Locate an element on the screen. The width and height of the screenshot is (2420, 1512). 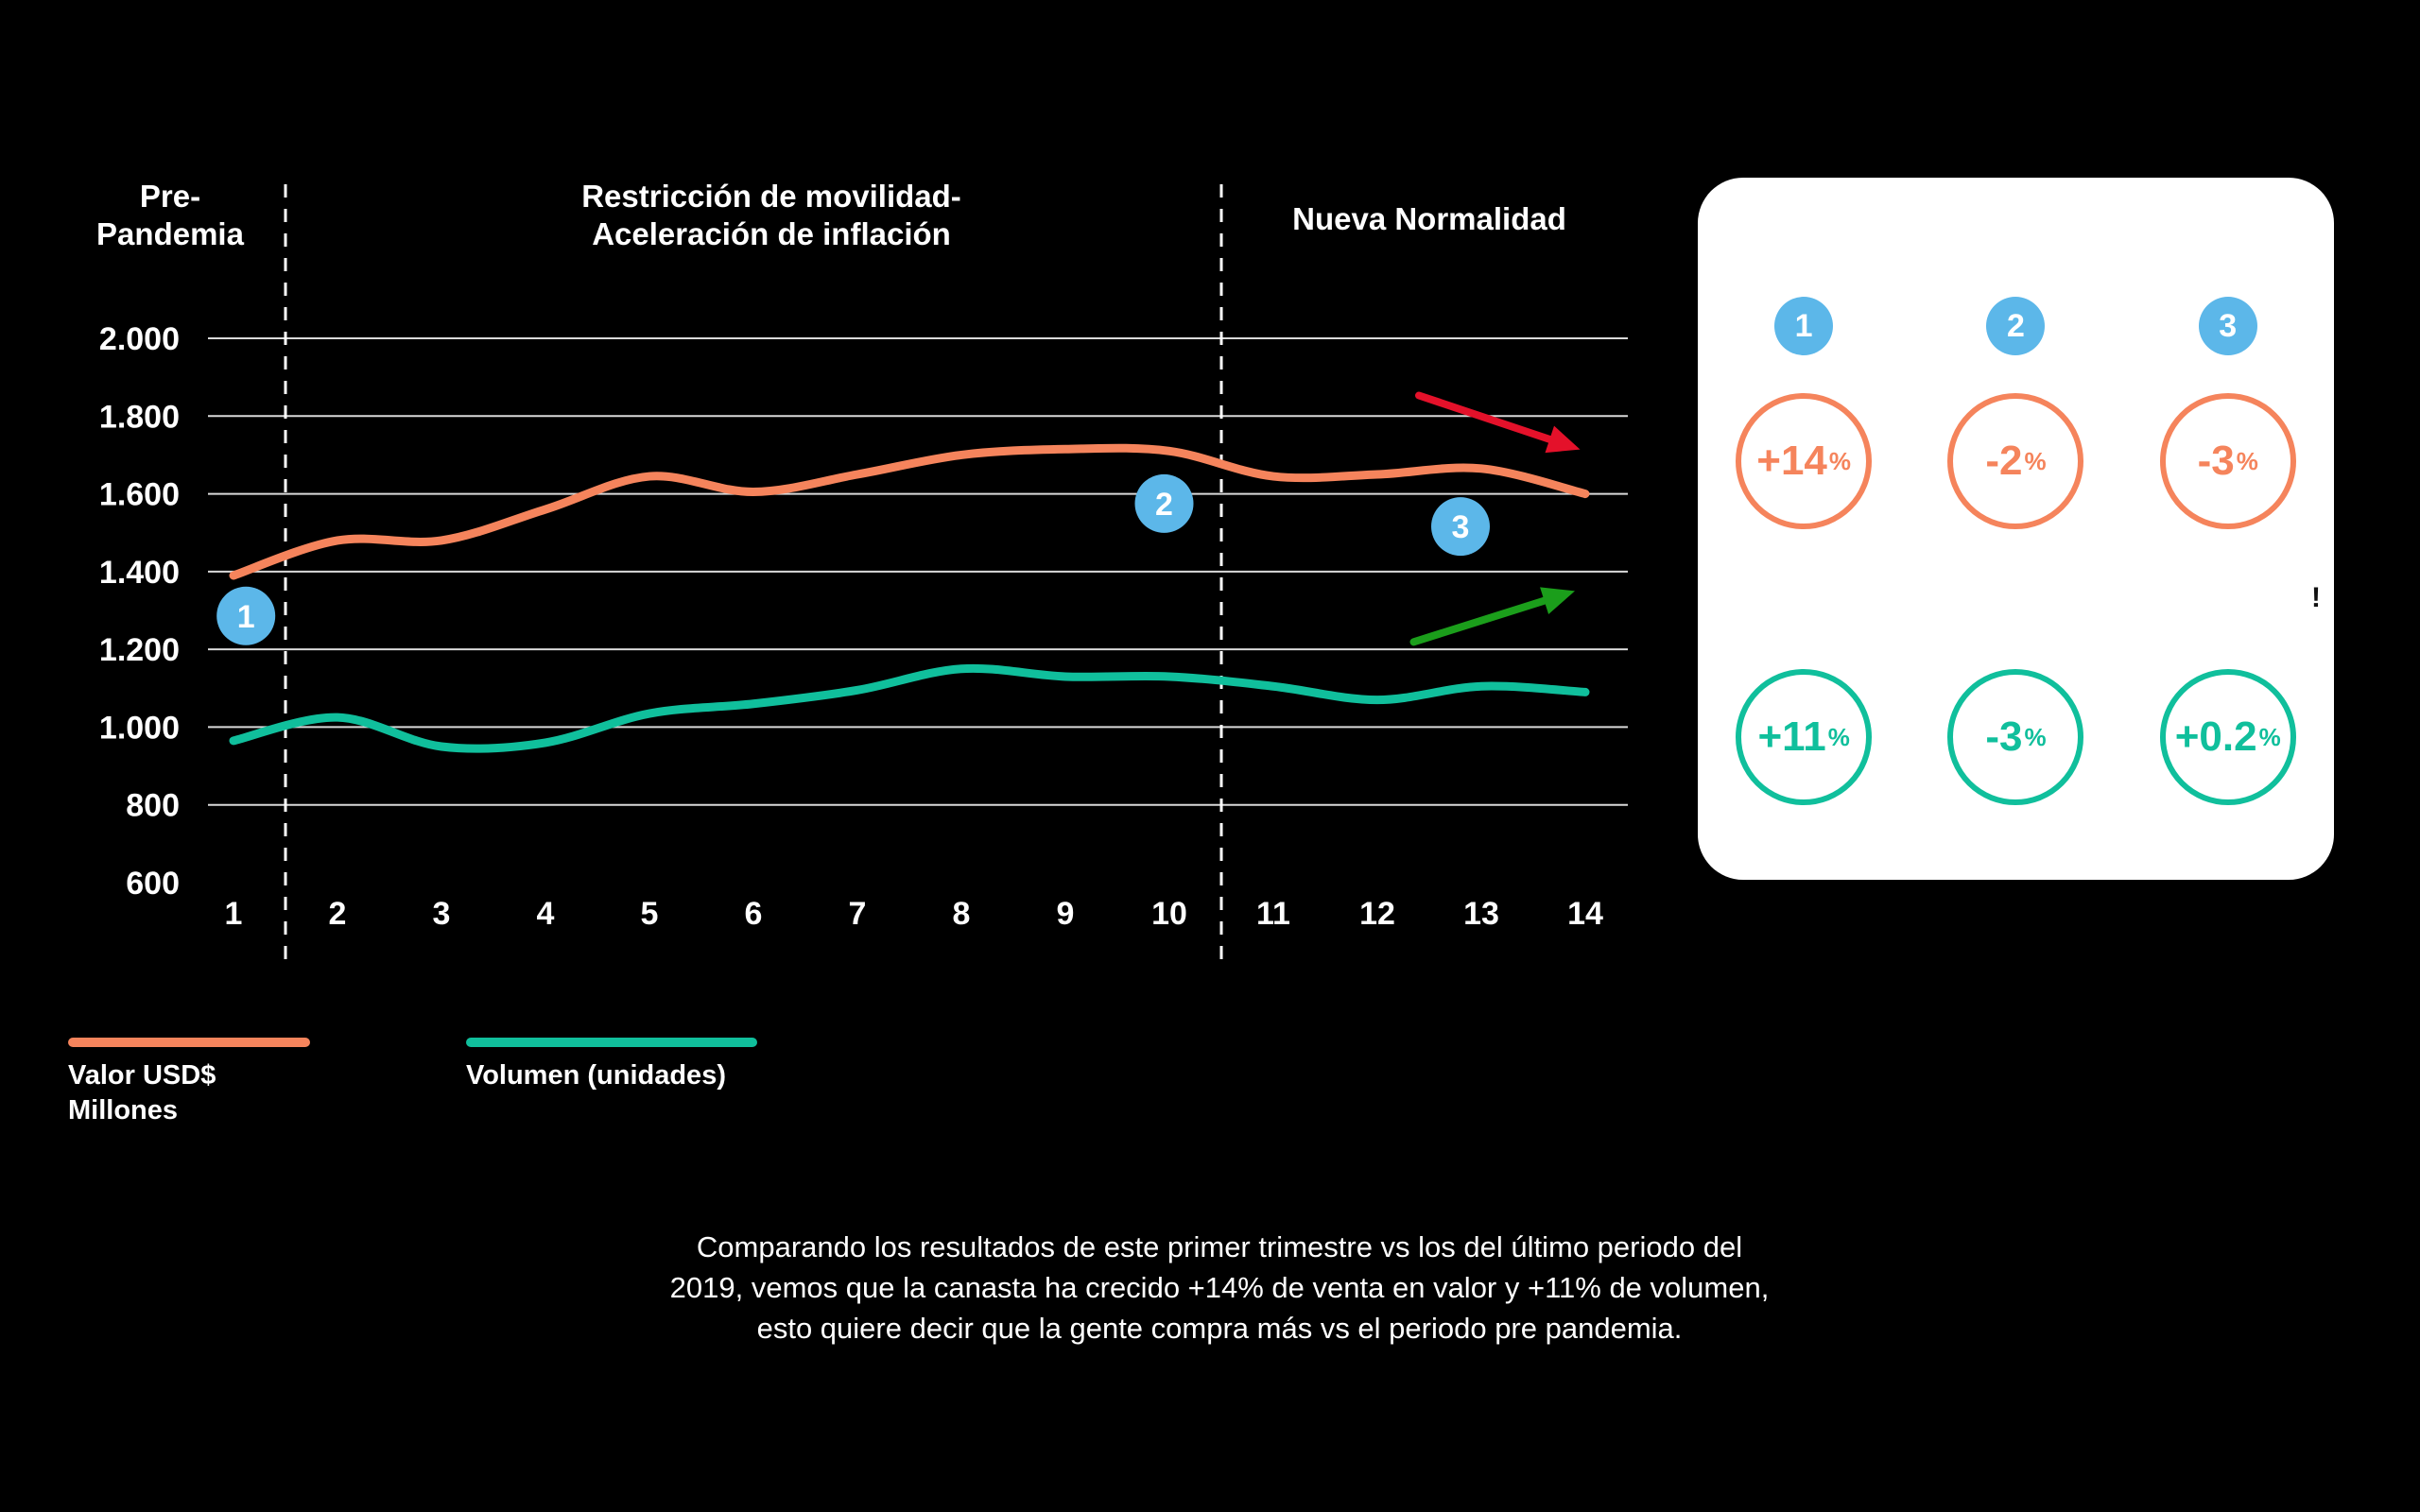
volumen-stat-3: +0.2% is located at coordinates (2227, 737).